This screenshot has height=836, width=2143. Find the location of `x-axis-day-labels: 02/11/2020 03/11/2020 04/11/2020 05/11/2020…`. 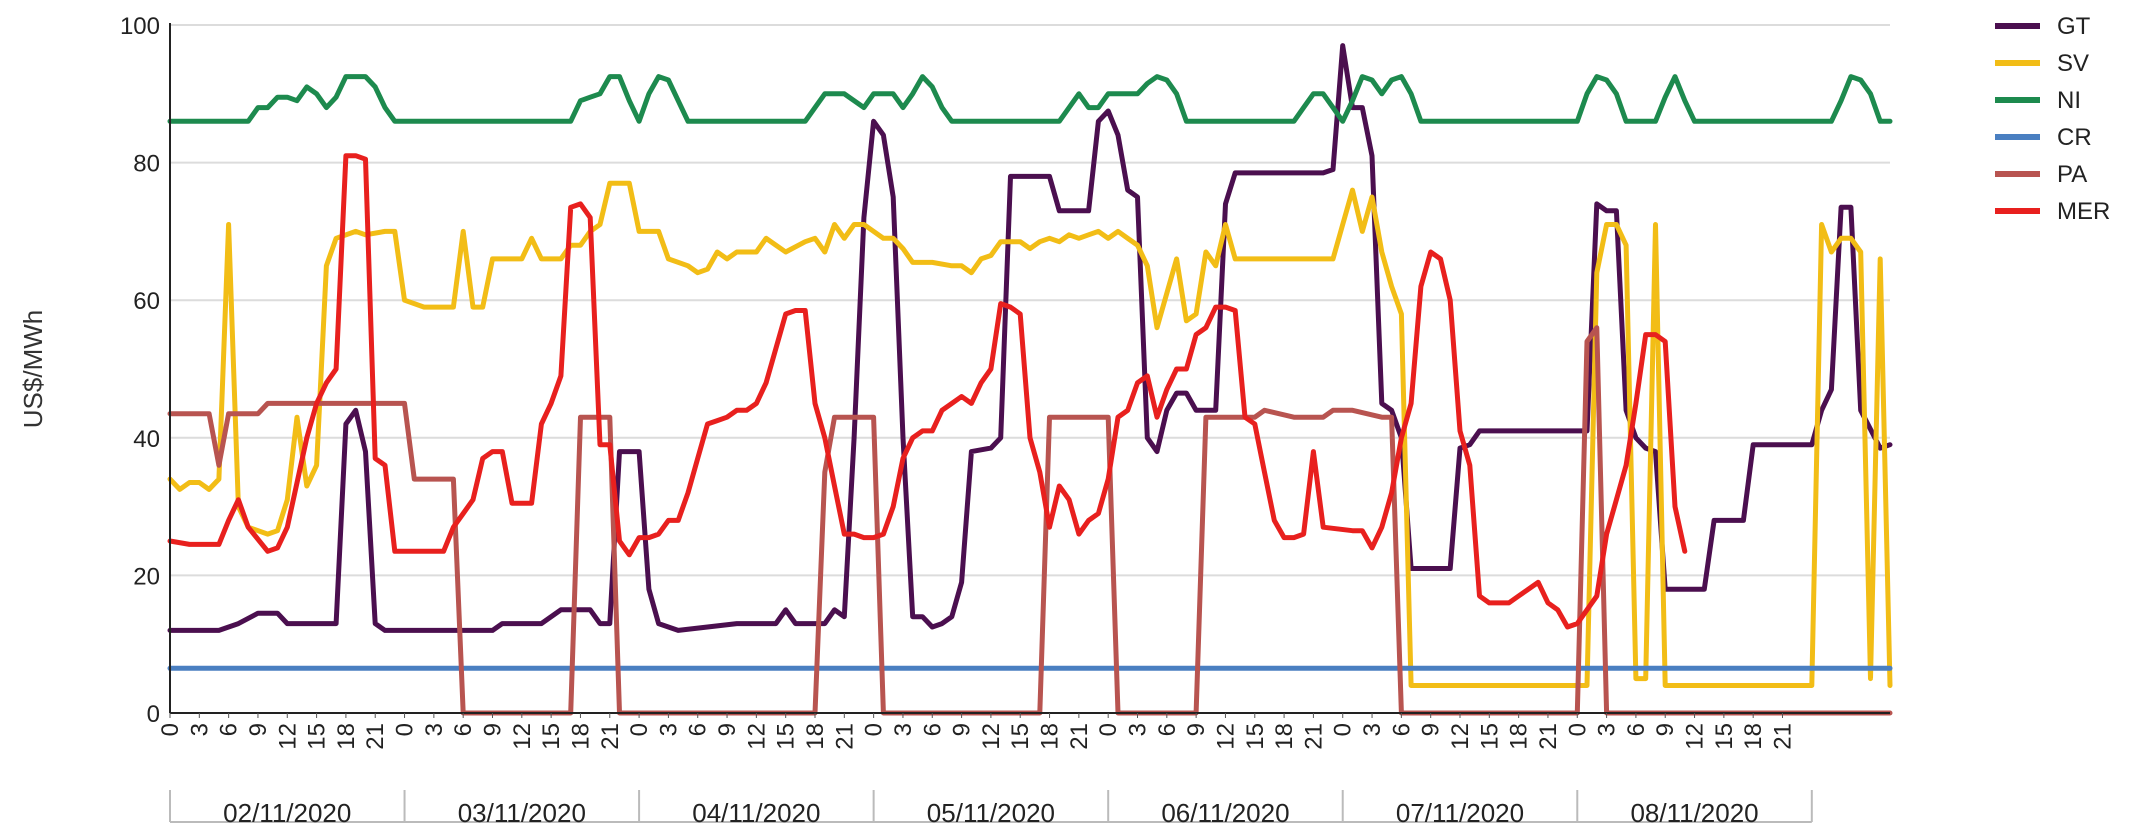

x-axis-day-labels: 02/11/2020 03/11/2020 04/11/2020 05/11/2020… is located at coordinates (991, 809).